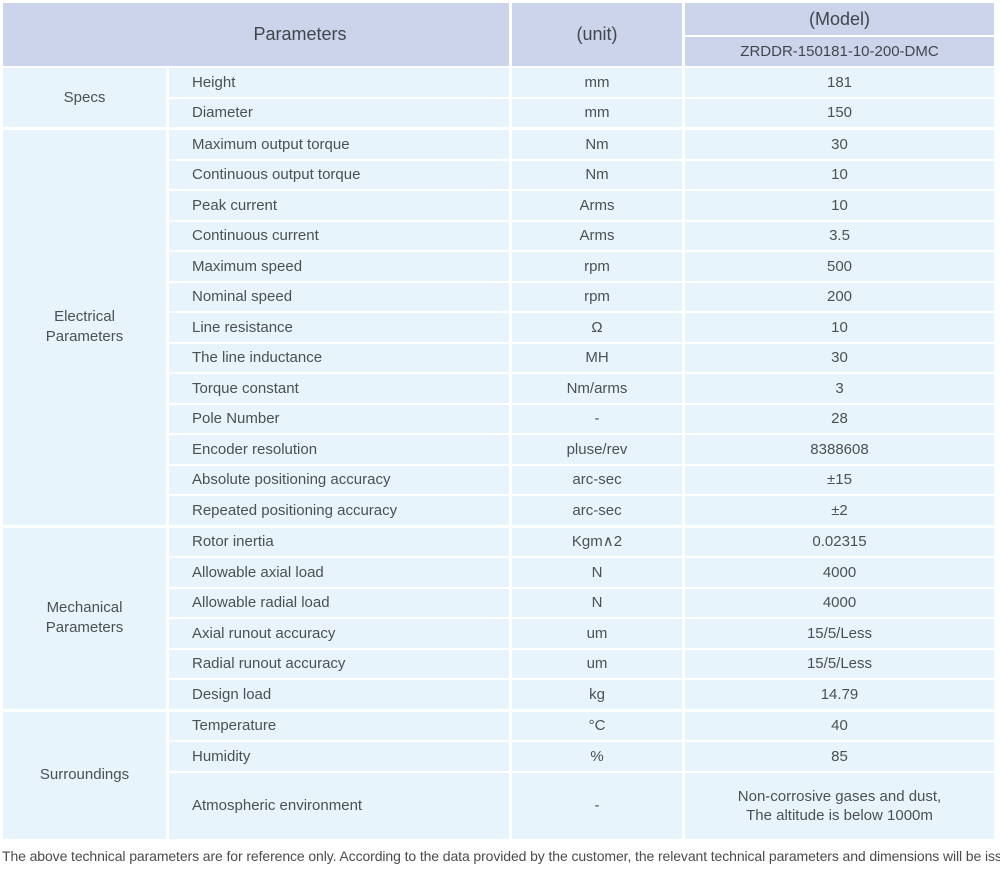 The width and height of the screenshot is (1000, 877). What do you see at coordinates (839, 51) in the screenshot?
I see `header-model-number: ZRDDR-150181-10-200-DMC` at bounding box center [839, 51].